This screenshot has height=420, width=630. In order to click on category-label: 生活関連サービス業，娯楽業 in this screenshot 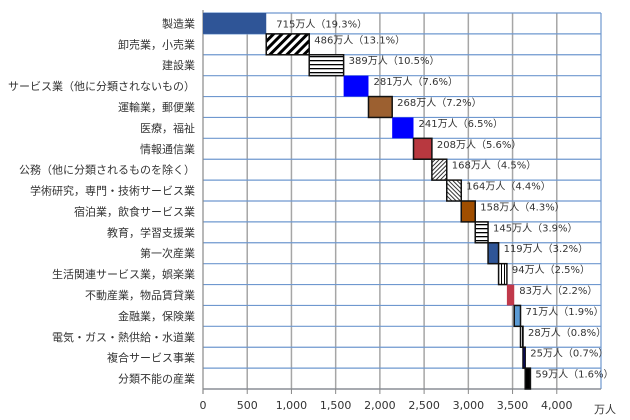, I will do `click(123, 274)`.